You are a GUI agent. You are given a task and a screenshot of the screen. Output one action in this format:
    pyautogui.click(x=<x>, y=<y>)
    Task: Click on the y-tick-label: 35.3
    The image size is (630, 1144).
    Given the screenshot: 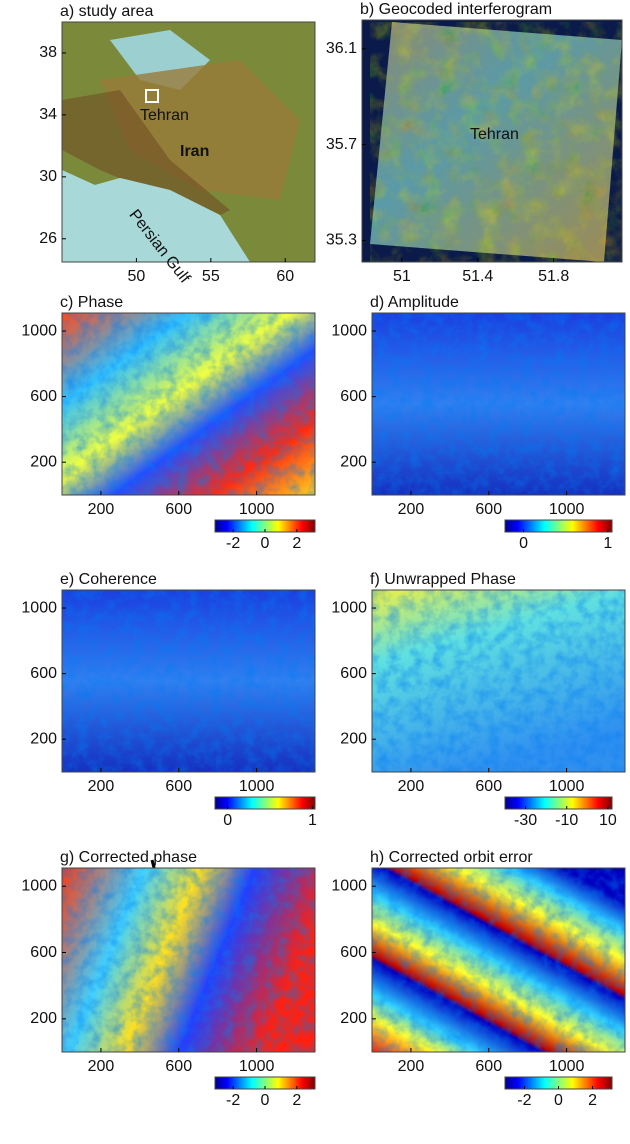 What is the action you would take?
    pyautogui.click(x=341, y=240)
    